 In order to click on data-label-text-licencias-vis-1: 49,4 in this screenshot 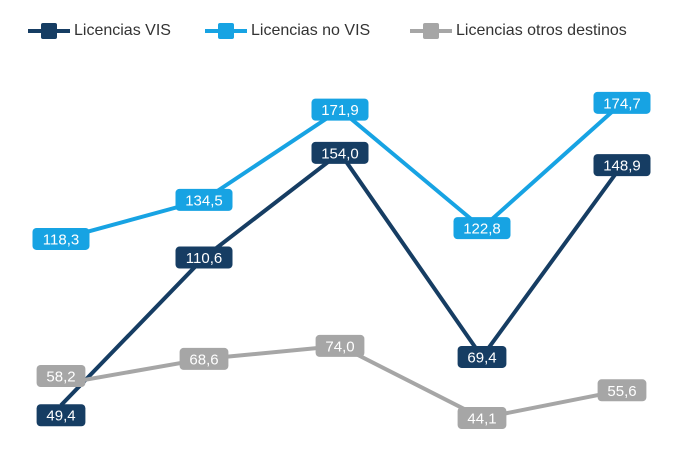, I will do `click(60, 416)`.